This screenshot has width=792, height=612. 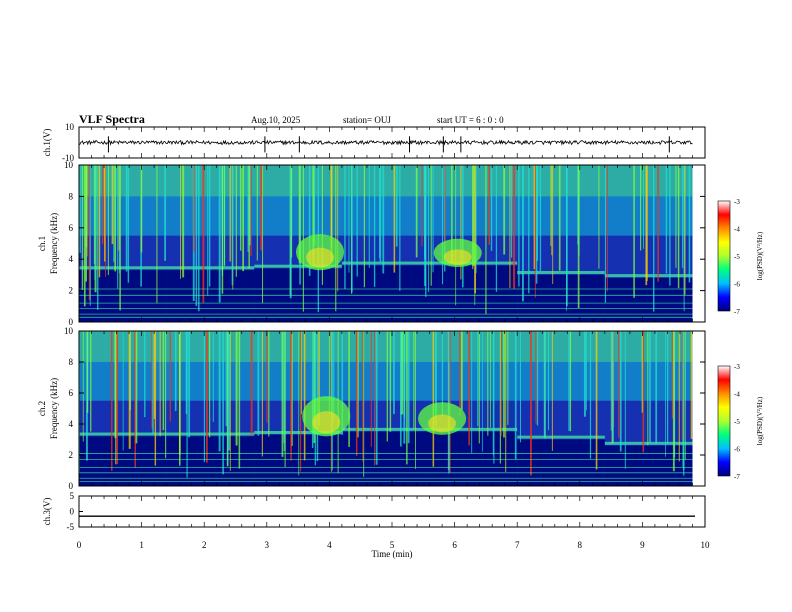 I want to click on x-axis-label: Time (min), so click(x=392, y=554).